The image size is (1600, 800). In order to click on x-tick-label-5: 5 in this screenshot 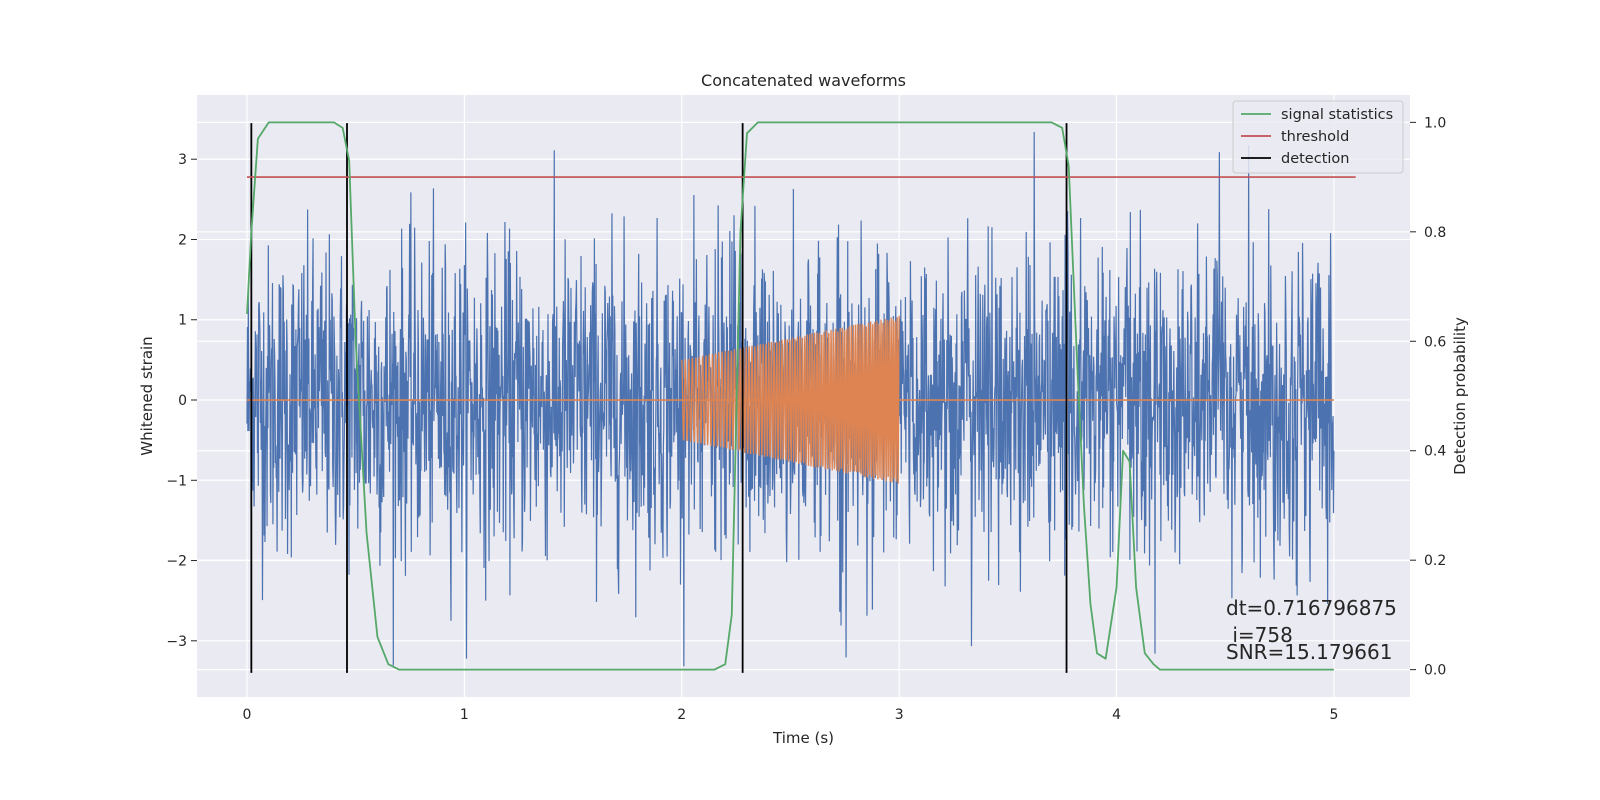, I will do `click(1333, 715)`.